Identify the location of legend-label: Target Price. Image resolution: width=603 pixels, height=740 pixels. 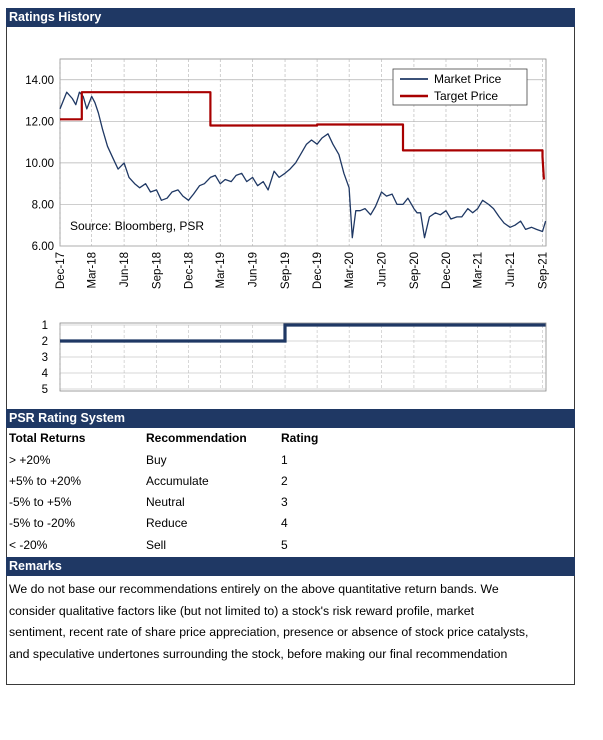
(466, 96).